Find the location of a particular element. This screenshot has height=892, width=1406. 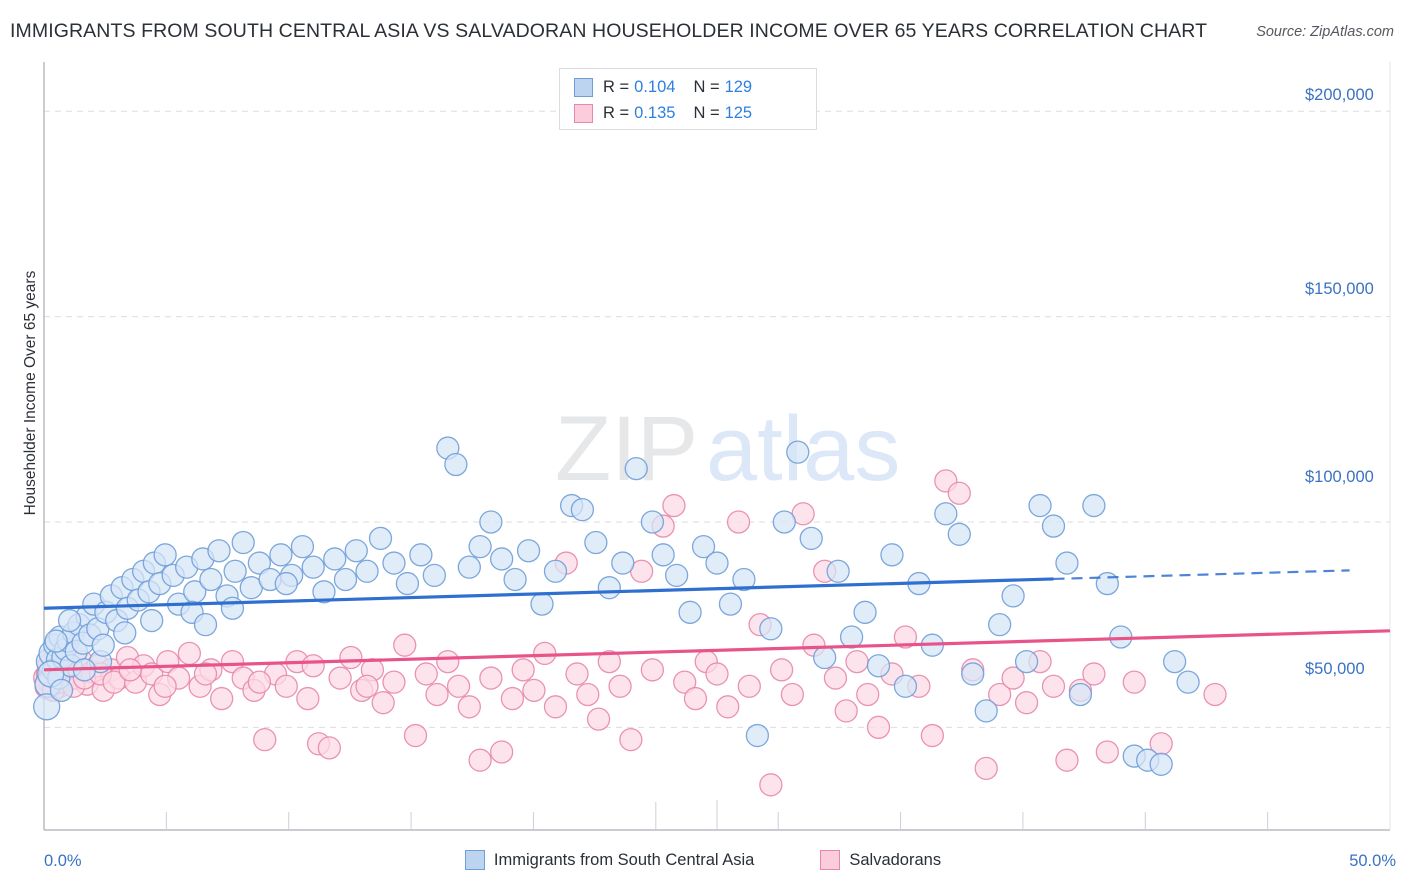

legend-item-salvadorans: Salvadorans is located at coordinates (880, 860).